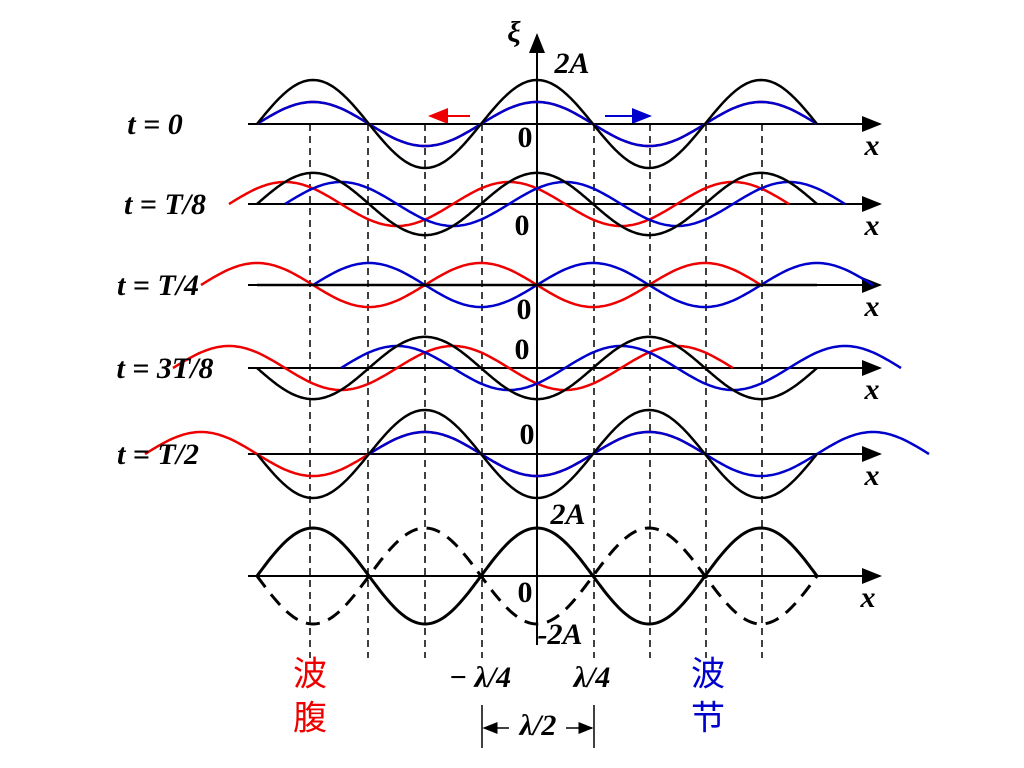 The image size is (1024, 768). What do you see at coordinates (514, 32) in the screenshot?
I see `y-axis-symbol: ξ` at bounding box center [514, 32].